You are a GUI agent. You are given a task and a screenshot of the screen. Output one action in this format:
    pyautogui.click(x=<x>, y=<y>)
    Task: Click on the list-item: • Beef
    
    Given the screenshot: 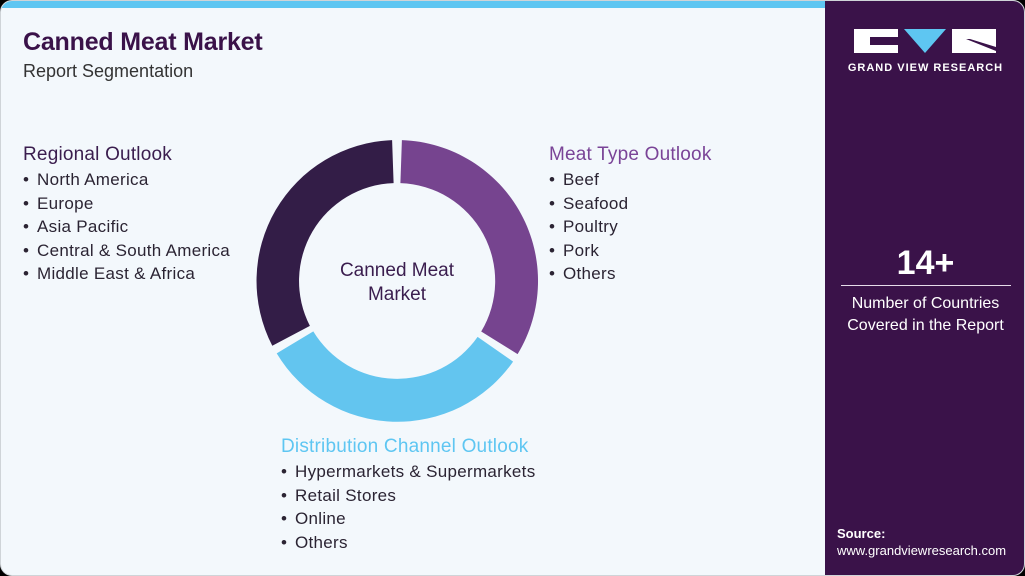 What is the action you would take?
    pyautogui.click(x=630, y=180)
    